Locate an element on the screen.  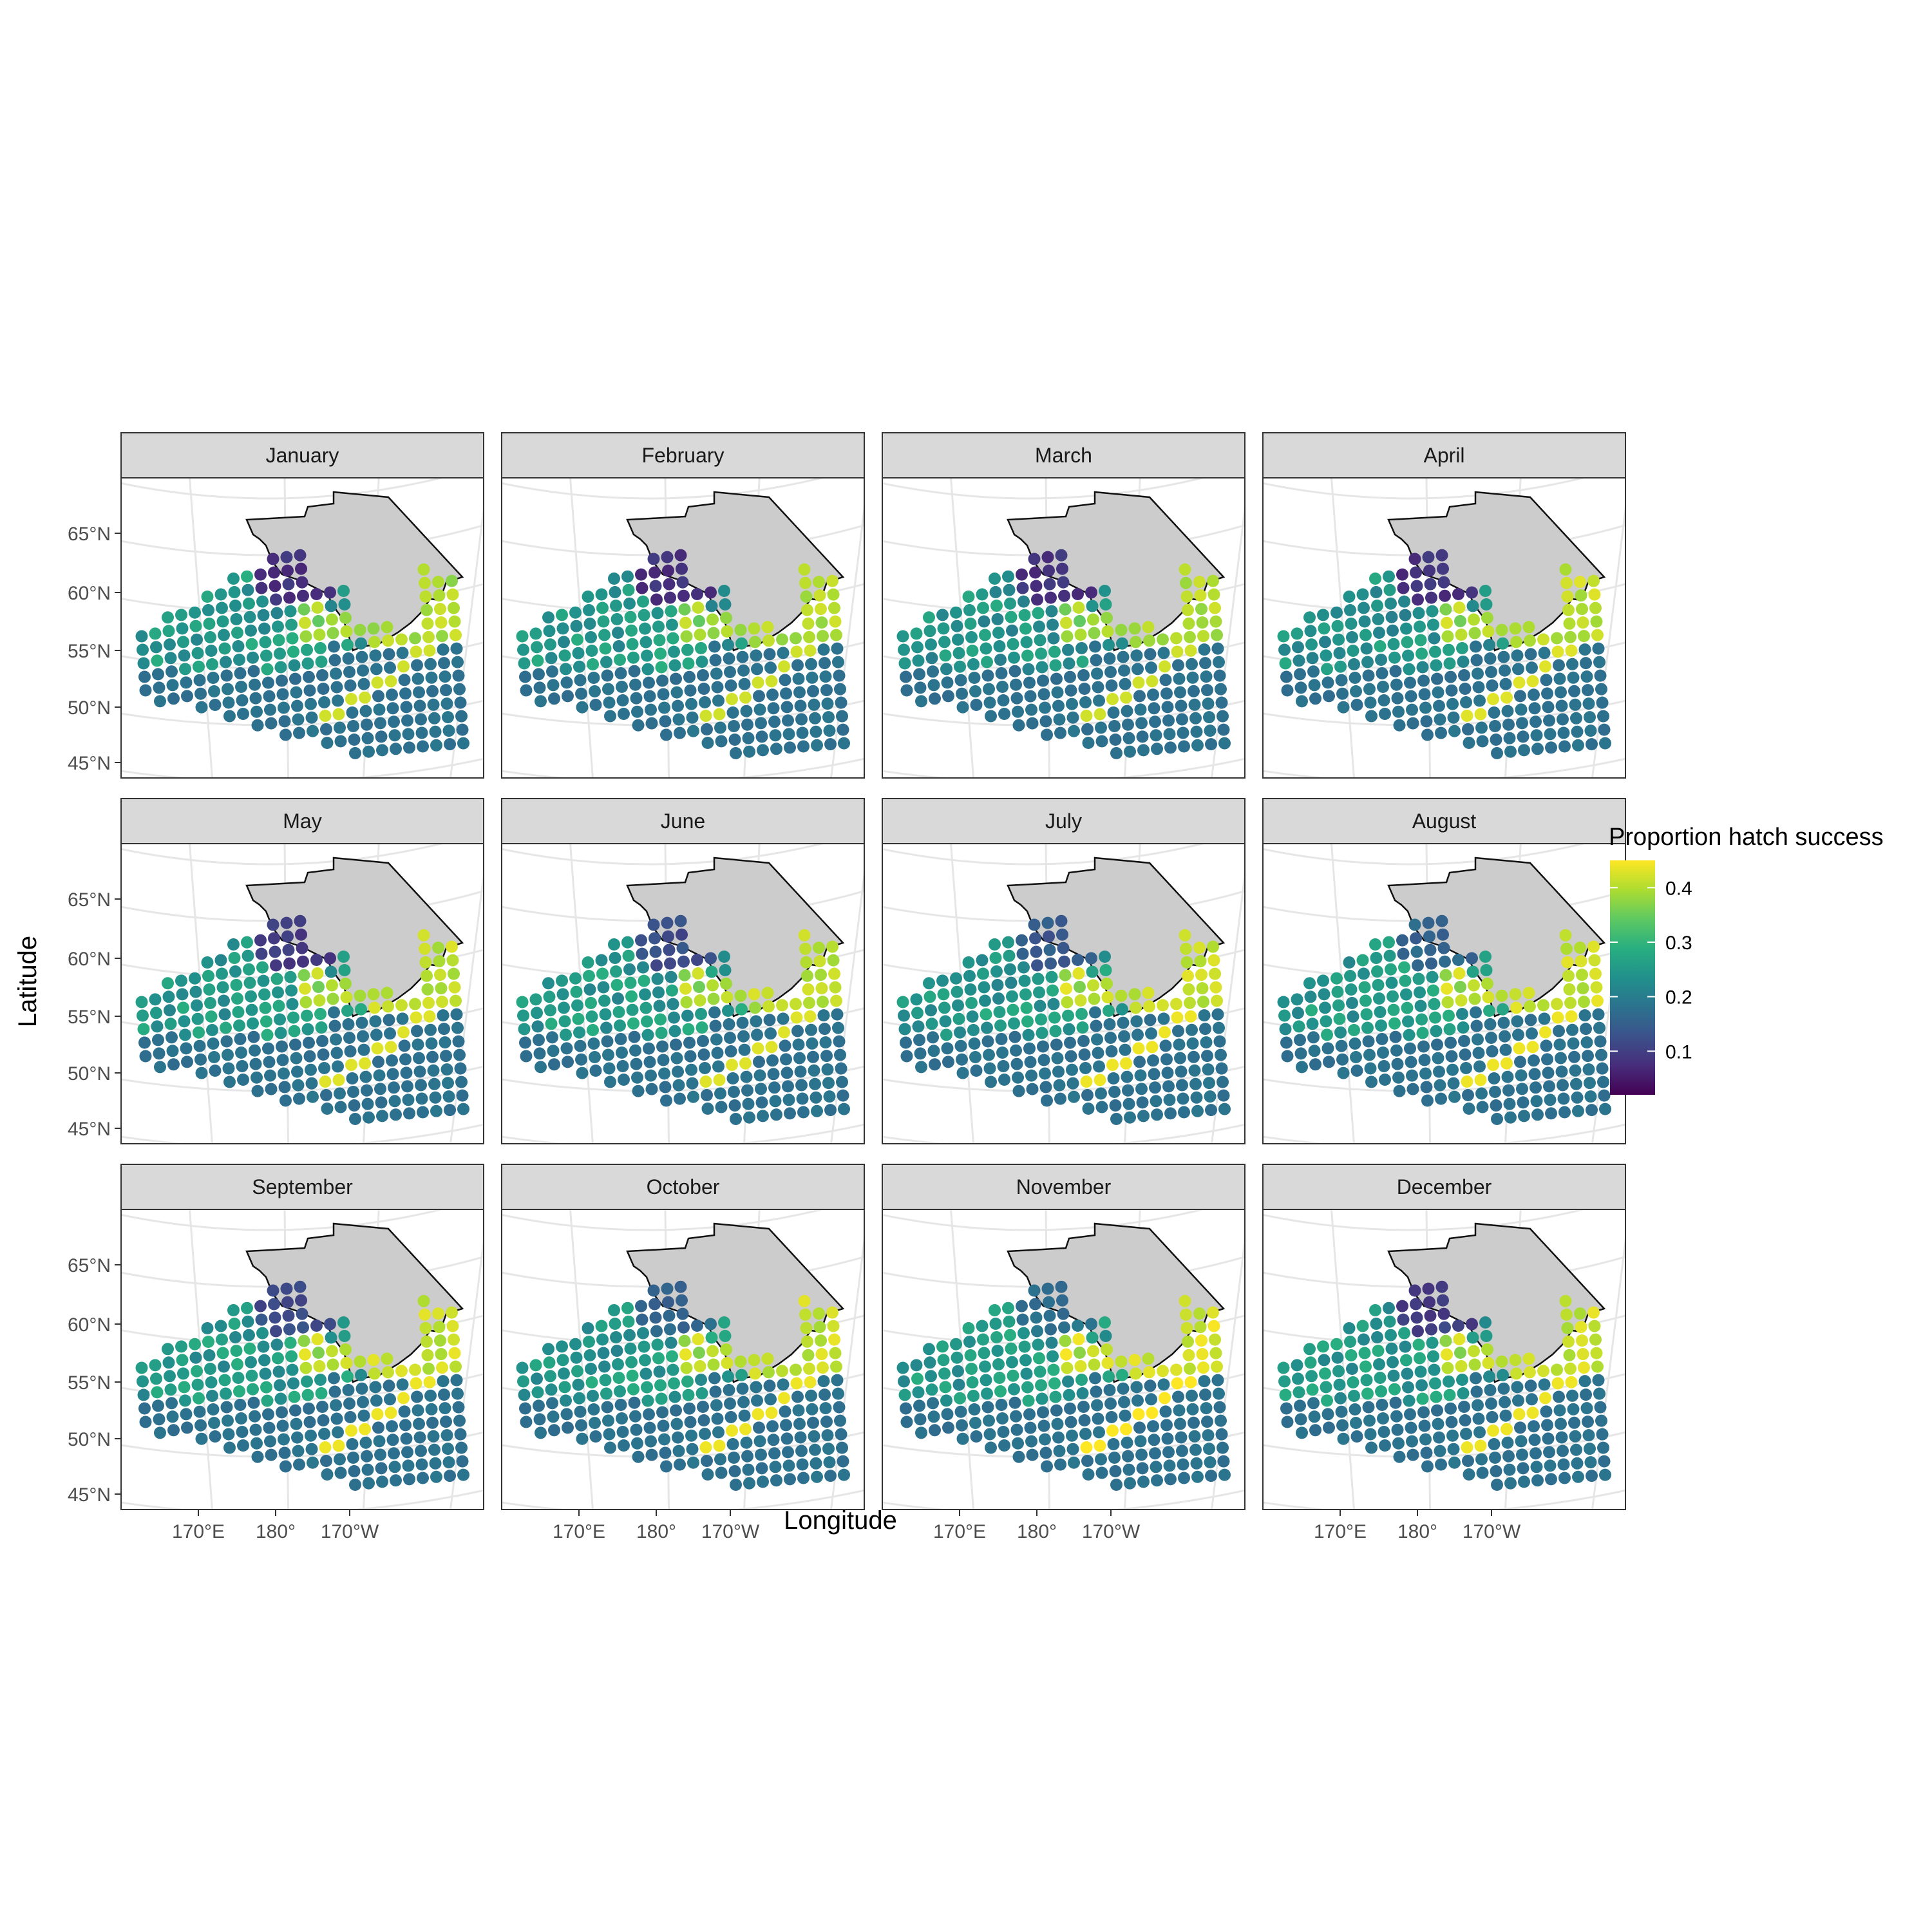
y-axis-title: Latitude is located at coordinates (28, 981).